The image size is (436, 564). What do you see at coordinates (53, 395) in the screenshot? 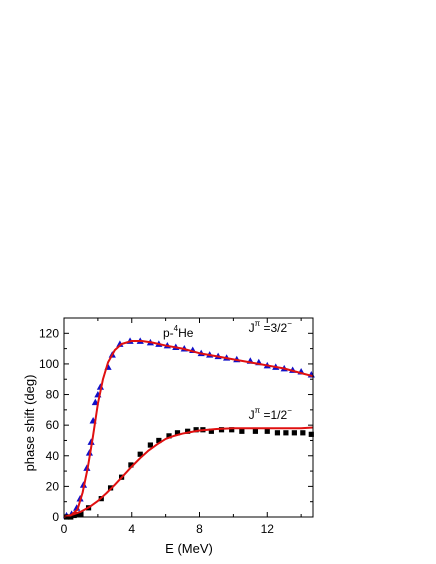
I see `y-tick-label: 80` at bounding box center [53, 395].